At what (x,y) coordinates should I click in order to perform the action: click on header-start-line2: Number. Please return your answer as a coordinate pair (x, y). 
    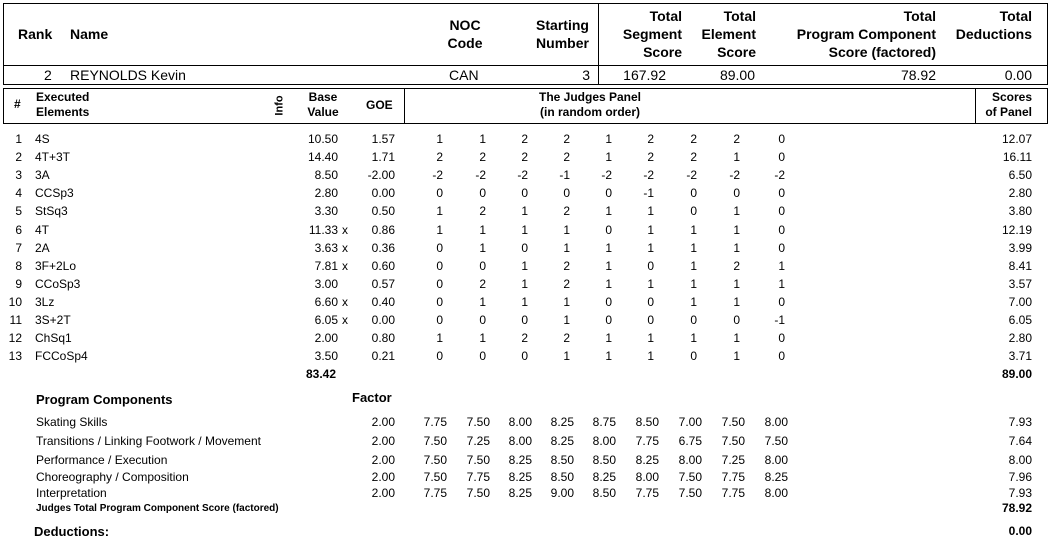
    Looking at the image, I should click on (562, 43).